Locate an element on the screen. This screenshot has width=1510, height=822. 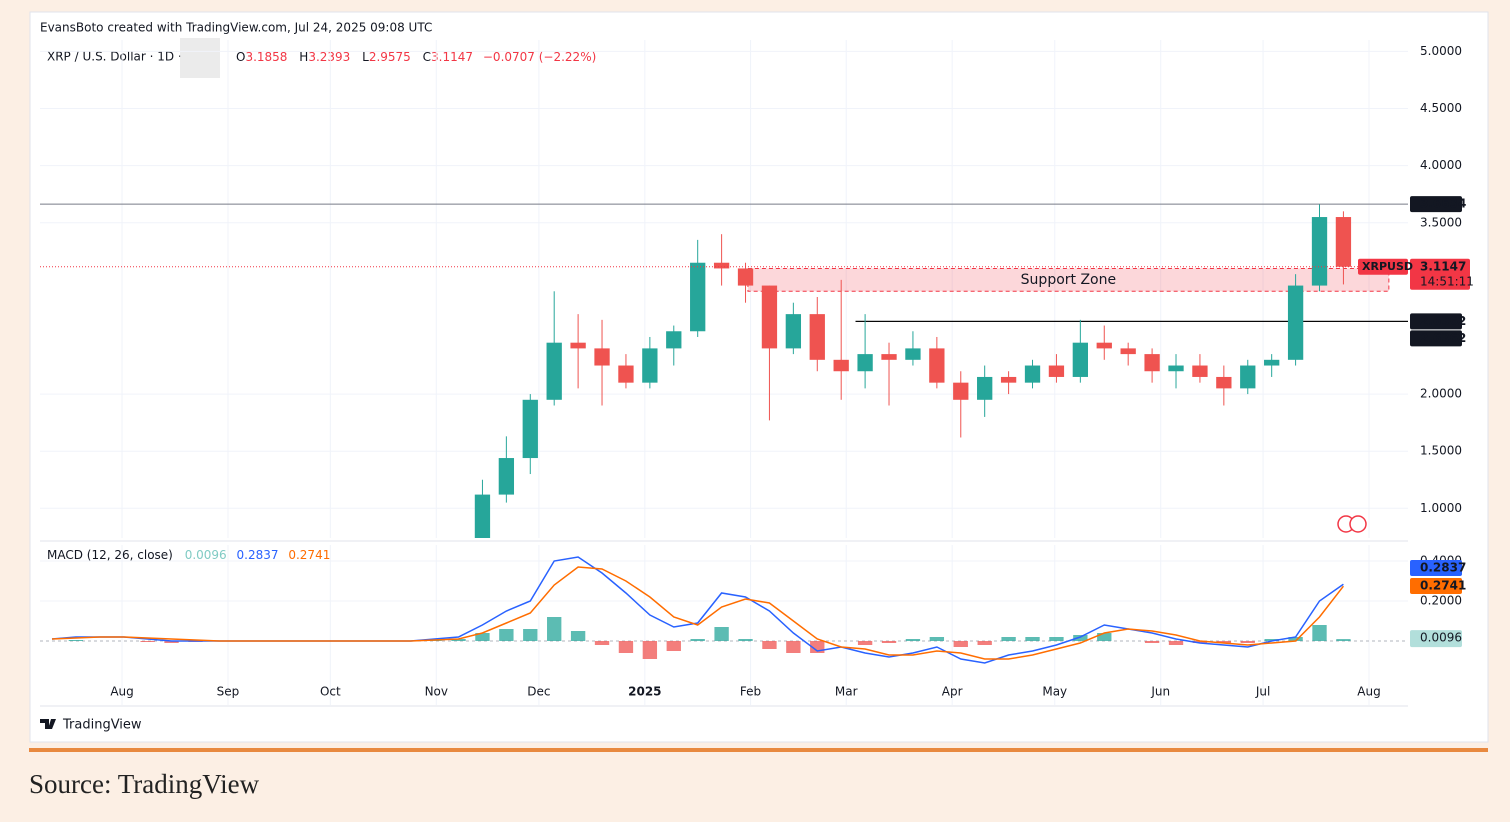
y-tick-label: 4.0000 is located at coordinates (1441, 165).